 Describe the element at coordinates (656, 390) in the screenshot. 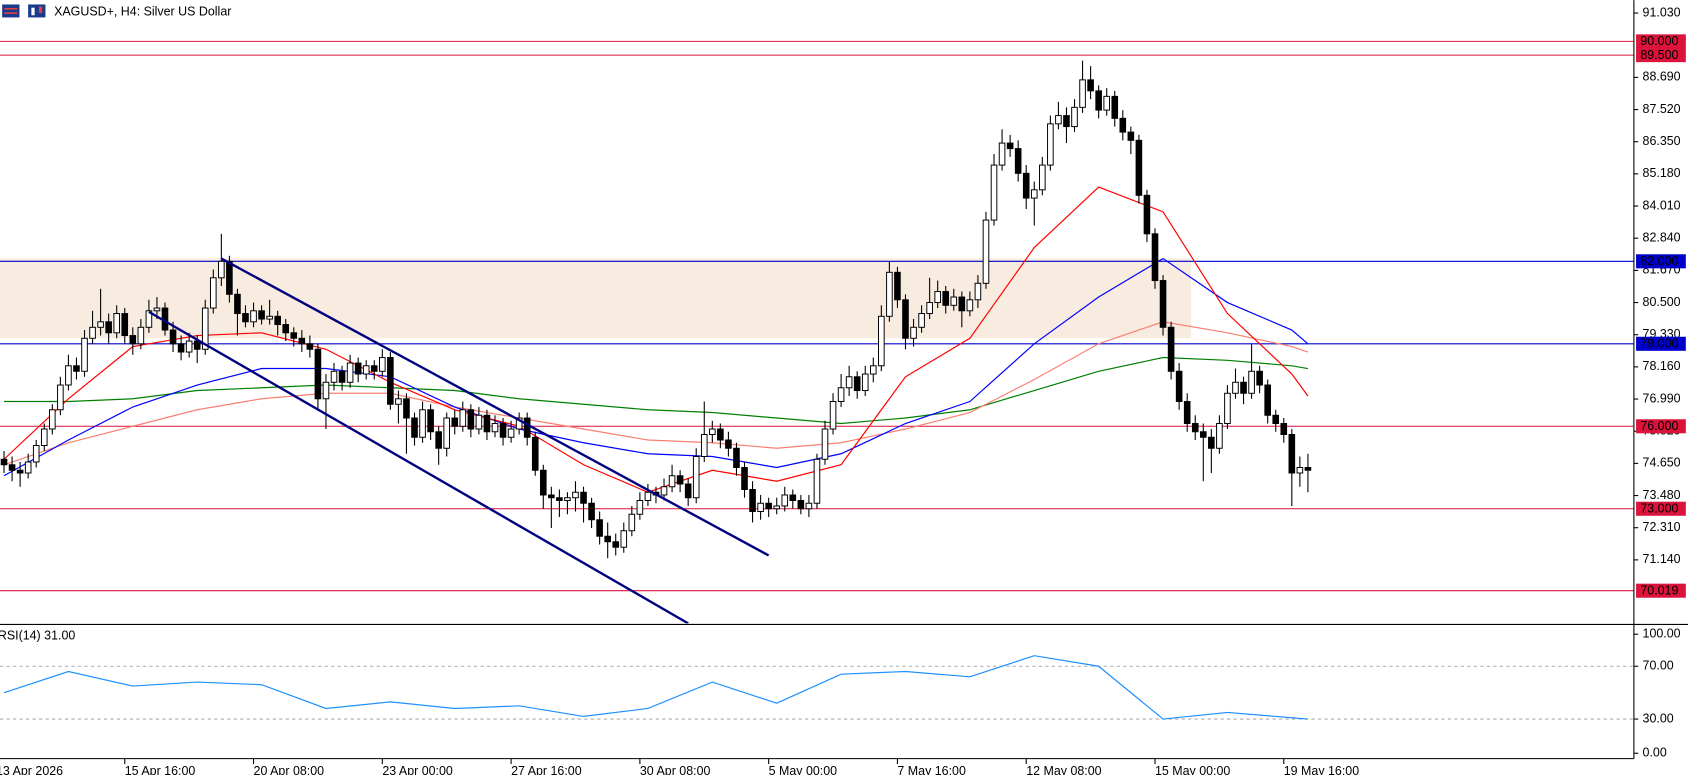

I see `moving-average` at that location.